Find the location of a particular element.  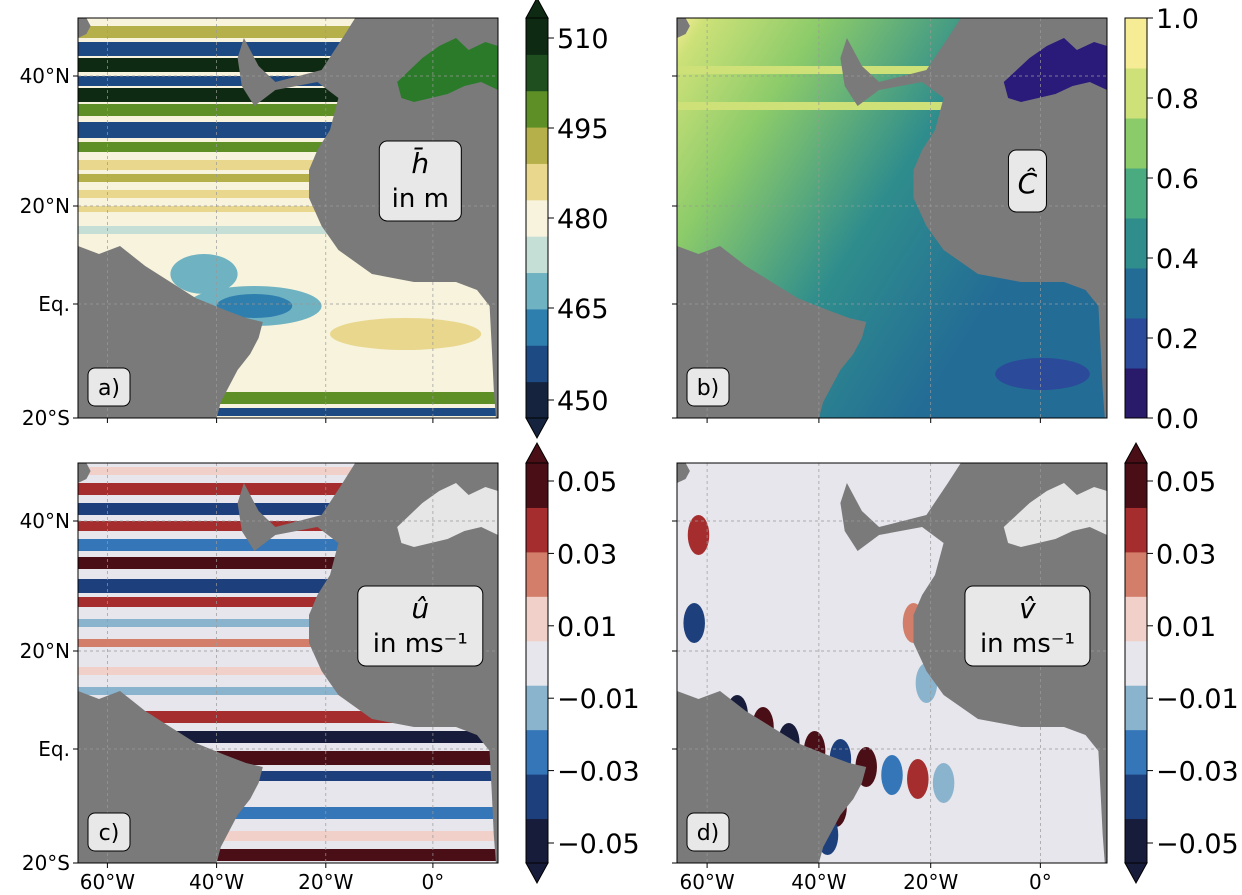

panel-label: c) is located at coordinates (109, 833).